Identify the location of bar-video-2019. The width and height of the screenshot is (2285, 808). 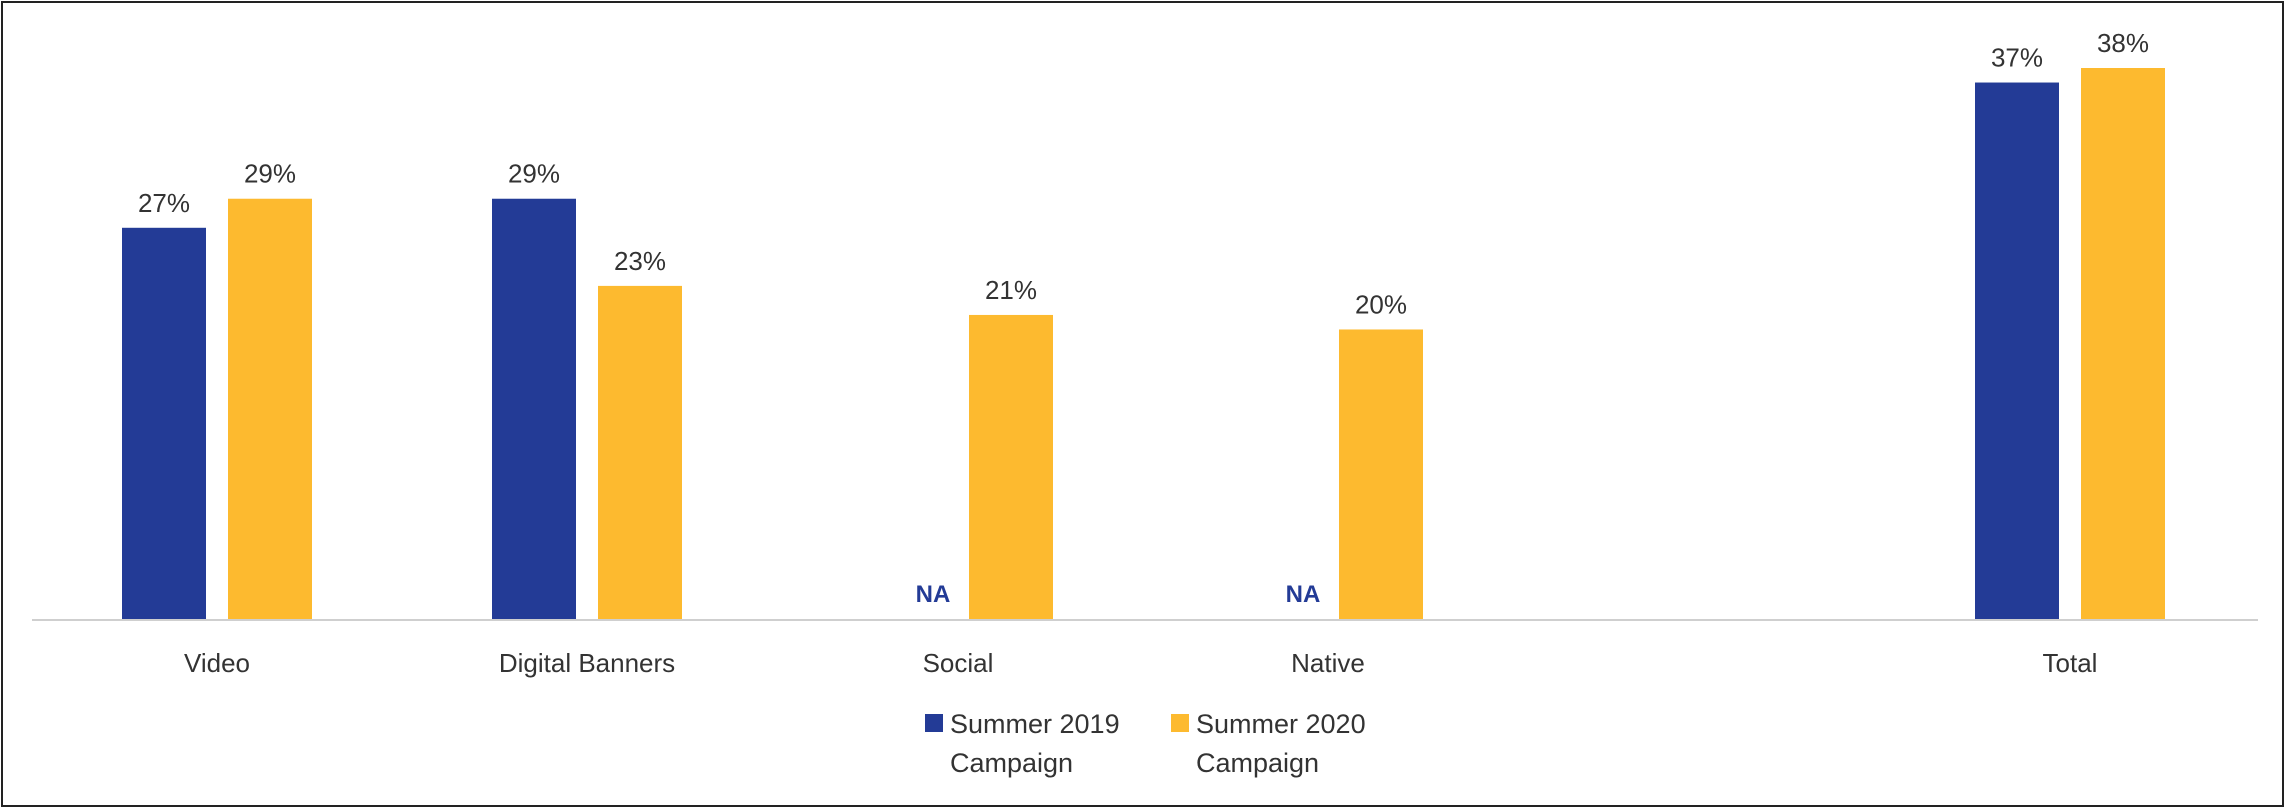
(164, 423).